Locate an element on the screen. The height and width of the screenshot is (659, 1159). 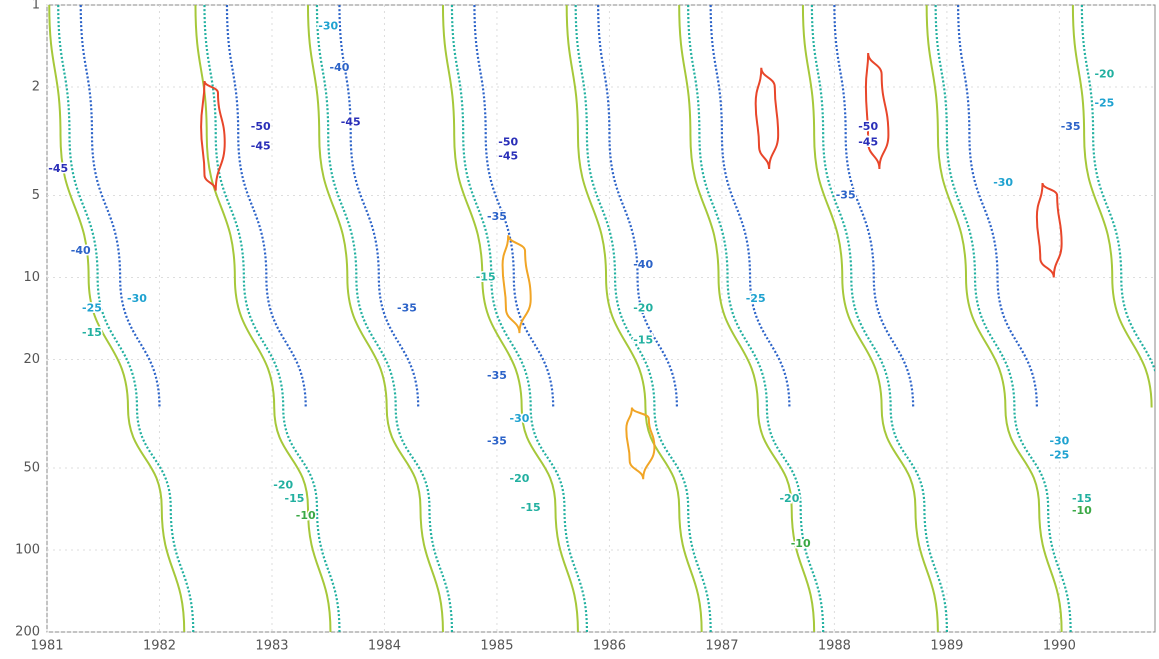
x-tick-label: 1984 is located at coordinates (384, 646).